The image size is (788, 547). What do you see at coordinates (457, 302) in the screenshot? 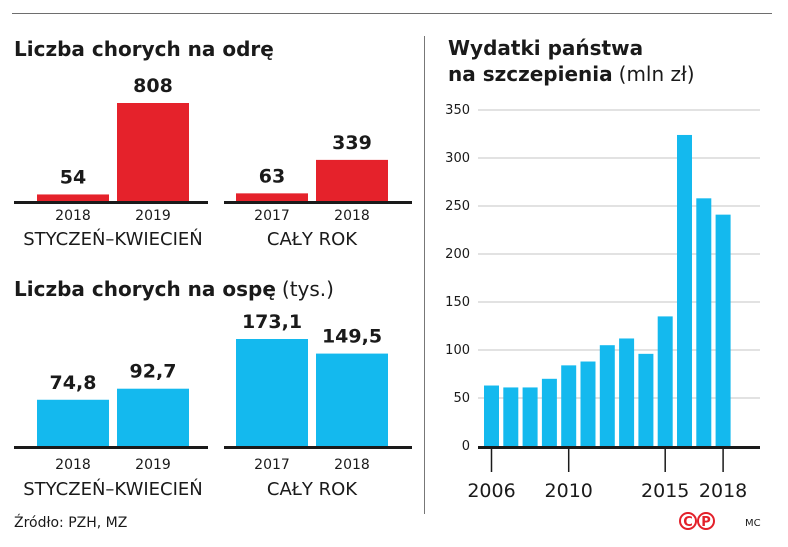
I see `spending-y-tick-label: 150` at bounding box center [457, 302].